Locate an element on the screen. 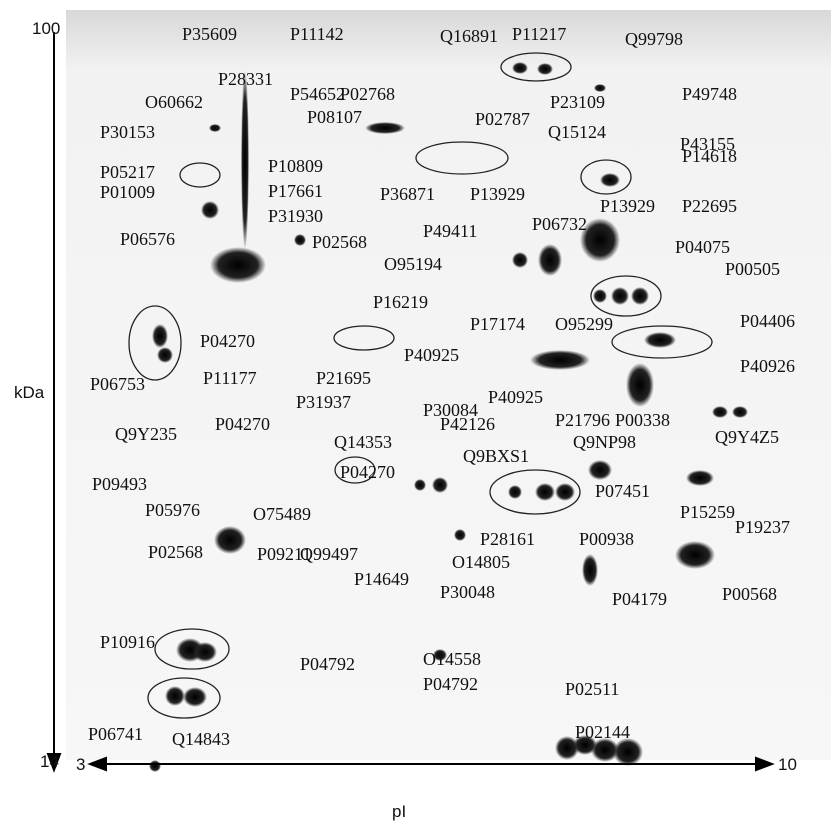 The image size is (831, 823). protein-label: P15259 is located at coordinates (707, 512).